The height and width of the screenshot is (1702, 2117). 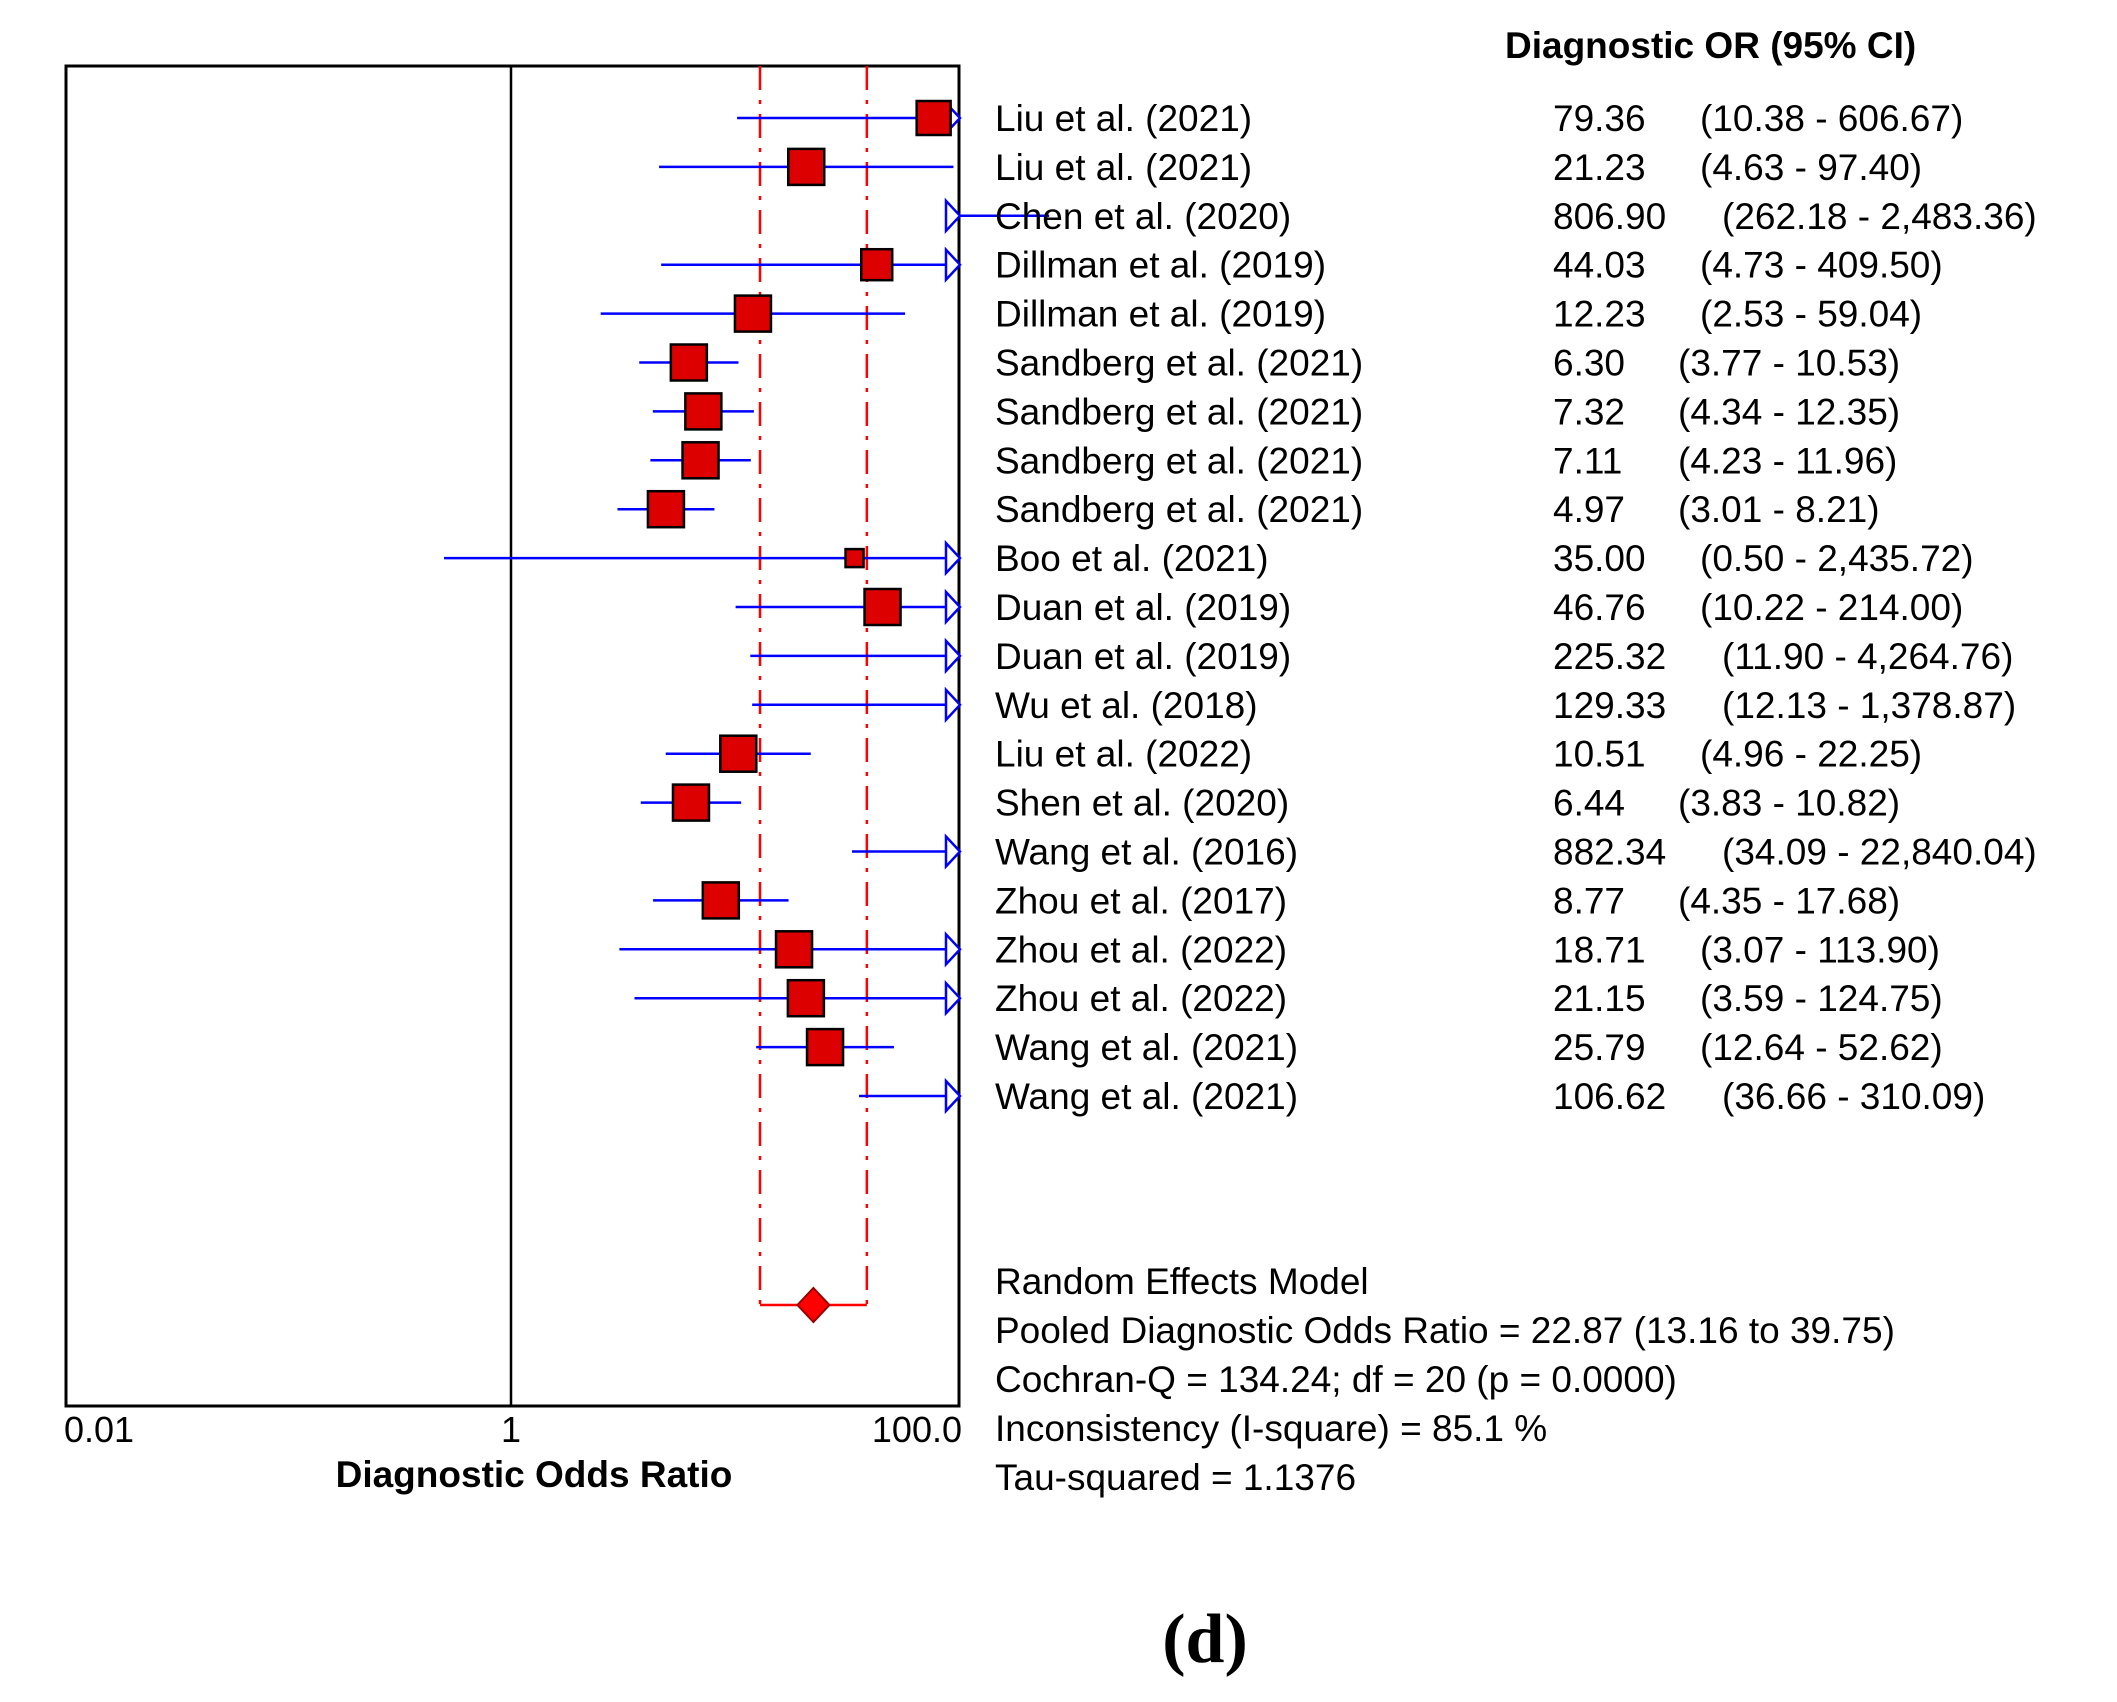 I want to click on study-ci-value: (3.83 - 10.82), so click(x=1789, y=803).